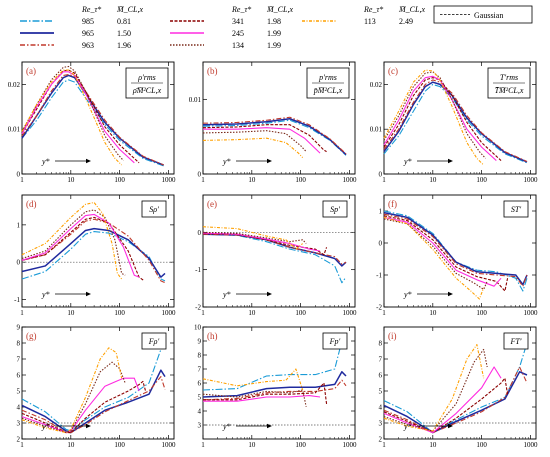 This screenshot has width=550, height=457. Describe the element at coordinates (154, 341) in the screenshot. I see `panel-quantity-label: Fρ′` at that location.